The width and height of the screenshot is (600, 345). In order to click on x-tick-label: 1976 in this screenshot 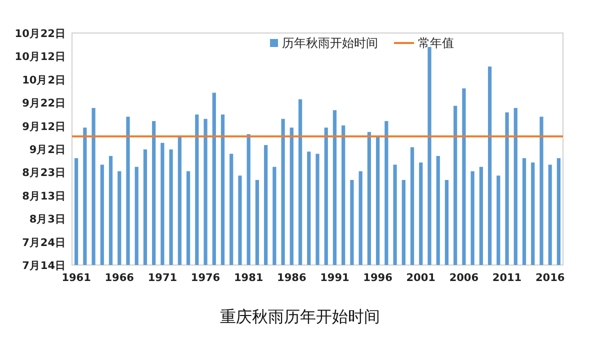, I will do `click(205, 278)`.